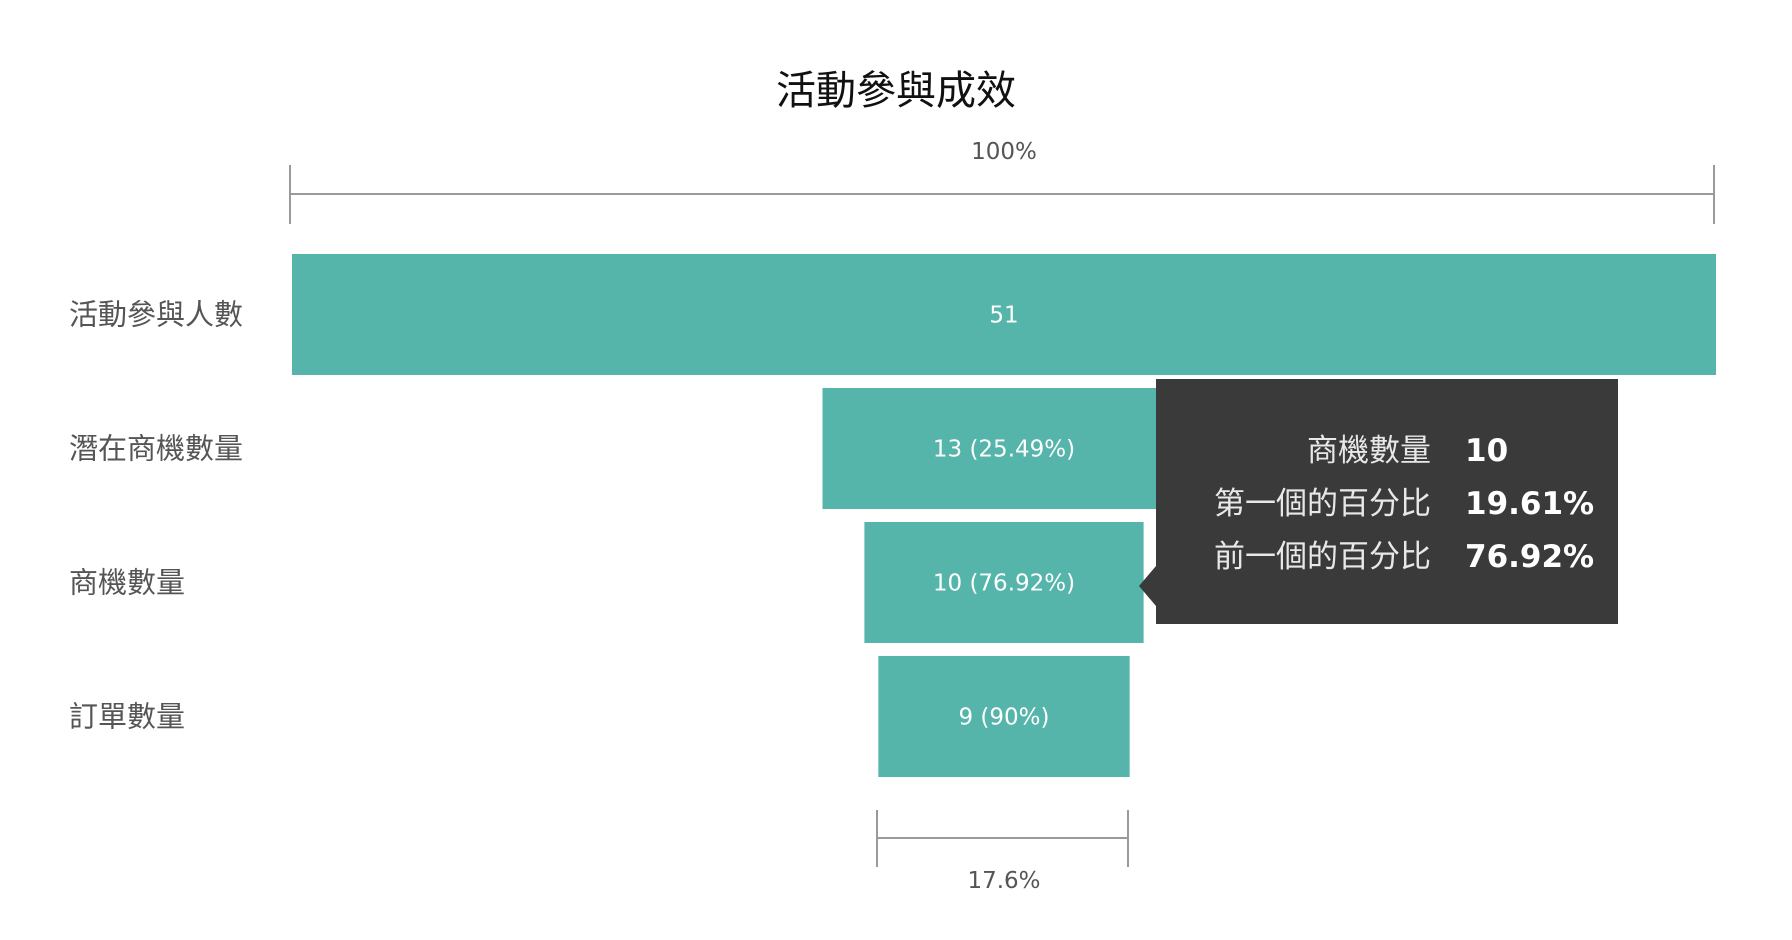 The image size is (1792, 940). Describe the element at coordinates (1529, 557) in the screenshot. I see `tooltip-value-3: 76.92%` at that location.